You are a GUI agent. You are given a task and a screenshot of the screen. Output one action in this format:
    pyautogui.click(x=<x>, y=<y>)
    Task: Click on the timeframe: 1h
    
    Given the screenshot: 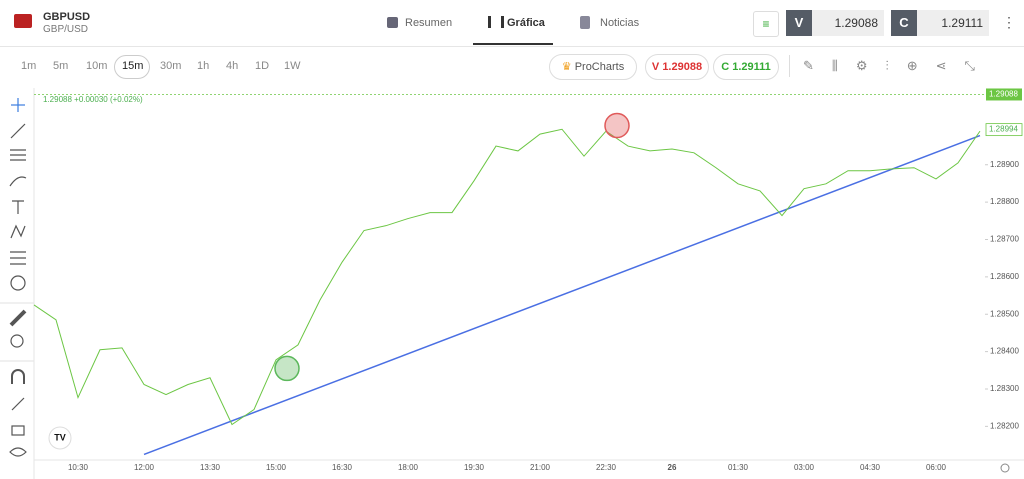 What is the action you would take?
    pyautogui.click(x=203, y=66)
    